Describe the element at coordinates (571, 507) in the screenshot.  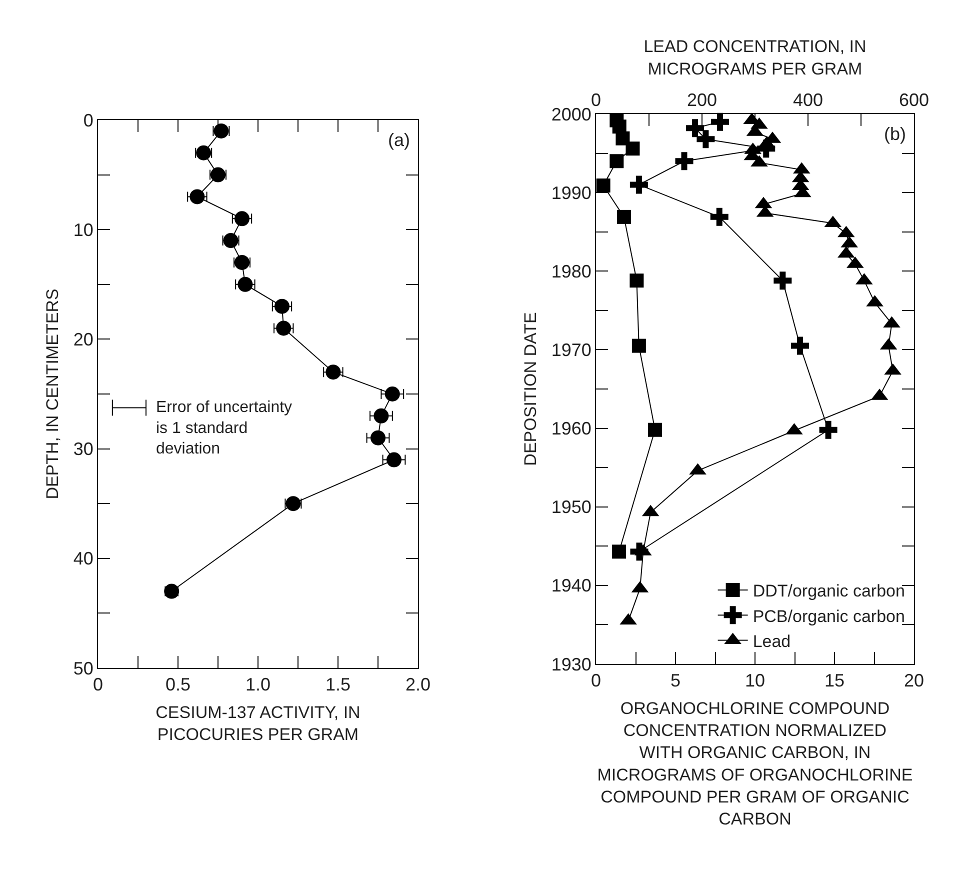
I see `y-tick-label: 1950` at that location.